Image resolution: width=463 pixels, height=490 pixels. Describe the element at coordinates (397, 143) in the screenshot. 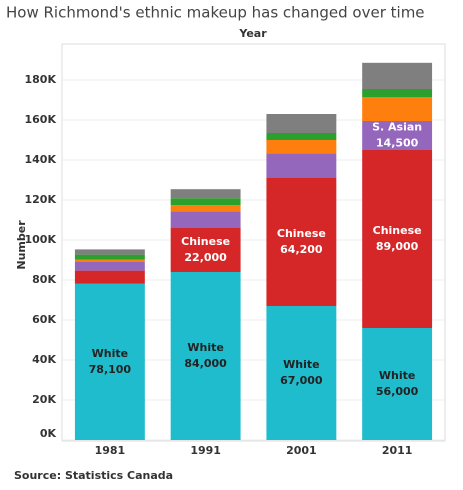

I see `data-label: 14,500` at that location.